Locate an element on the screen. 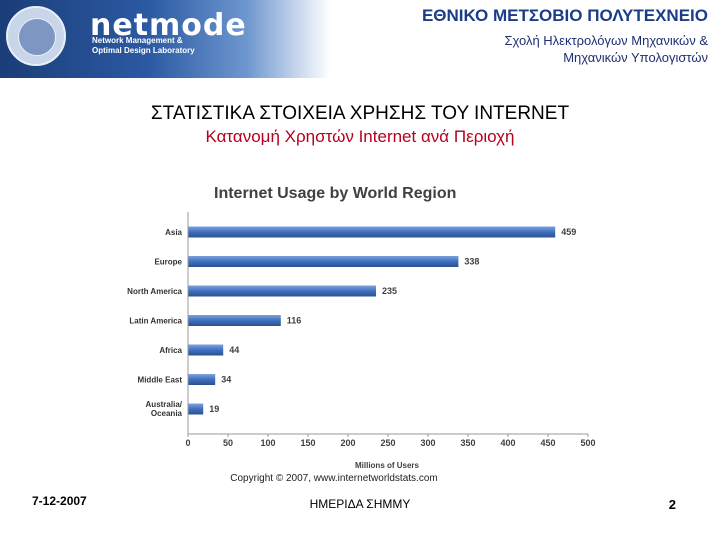 The image size is (720, 540). chart-title: Internet Usage by World Region is located at coordinates (335, 193).